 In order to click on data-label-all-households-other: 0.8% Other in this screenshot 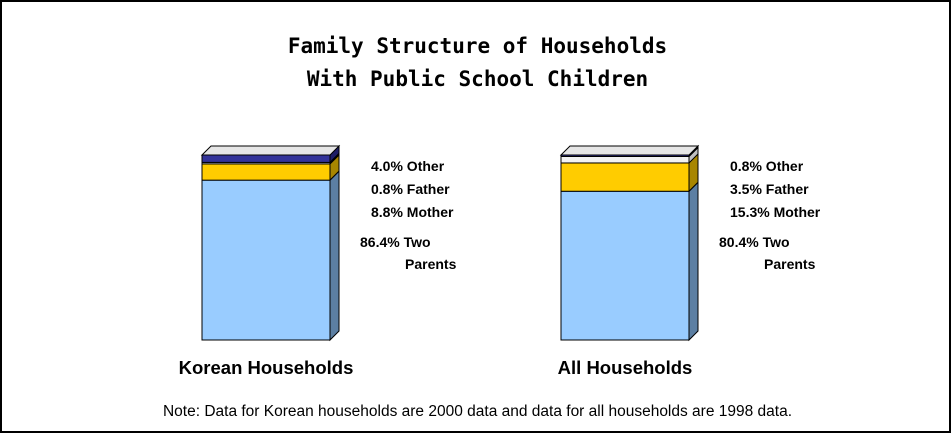, I will do `click(767, 166)`.